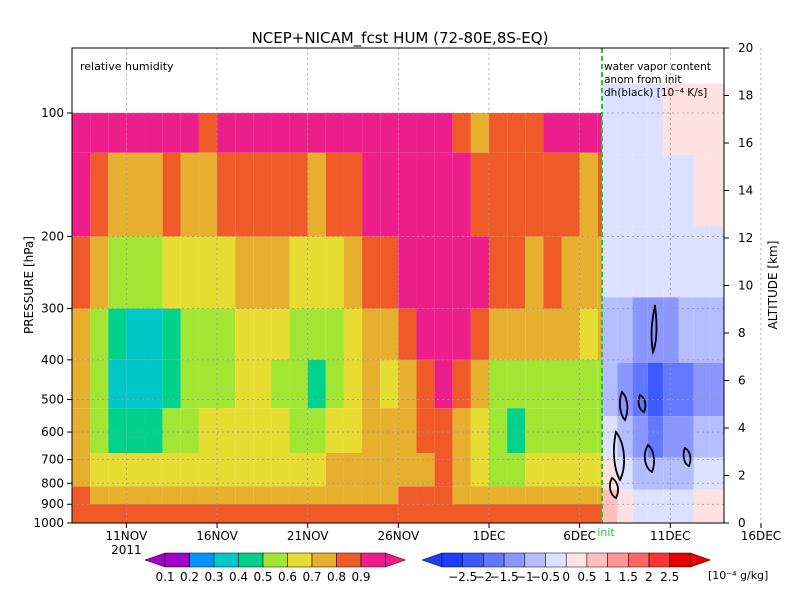  What do you see at coordinates (396, 560) in the screenshot?
I see `rh-colorbar-arrow-right` at bounding box center [396, 560].